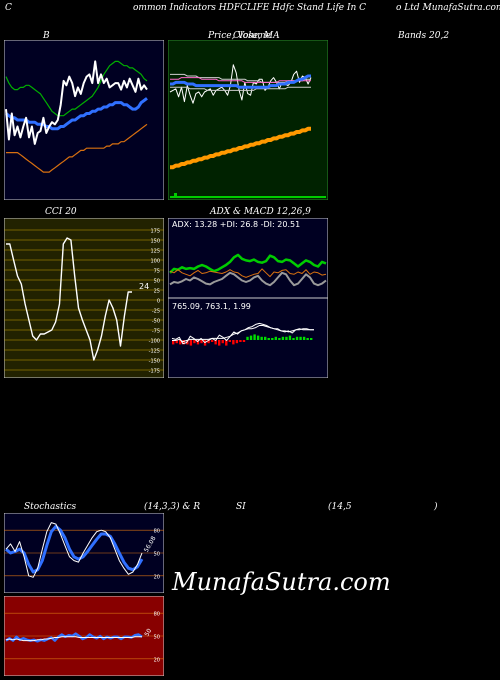 This screenshot has width=500, height=680. Describe the element at coordinates (148, 632) in the screenshot. I see `rsi-value-label: 50` at that location.